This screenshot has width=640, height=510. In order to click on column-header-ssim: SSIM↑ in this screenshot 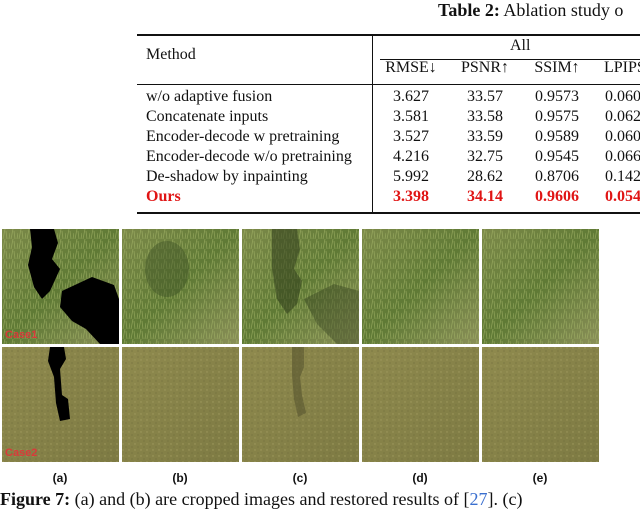, I will do `click(557, 67)`.